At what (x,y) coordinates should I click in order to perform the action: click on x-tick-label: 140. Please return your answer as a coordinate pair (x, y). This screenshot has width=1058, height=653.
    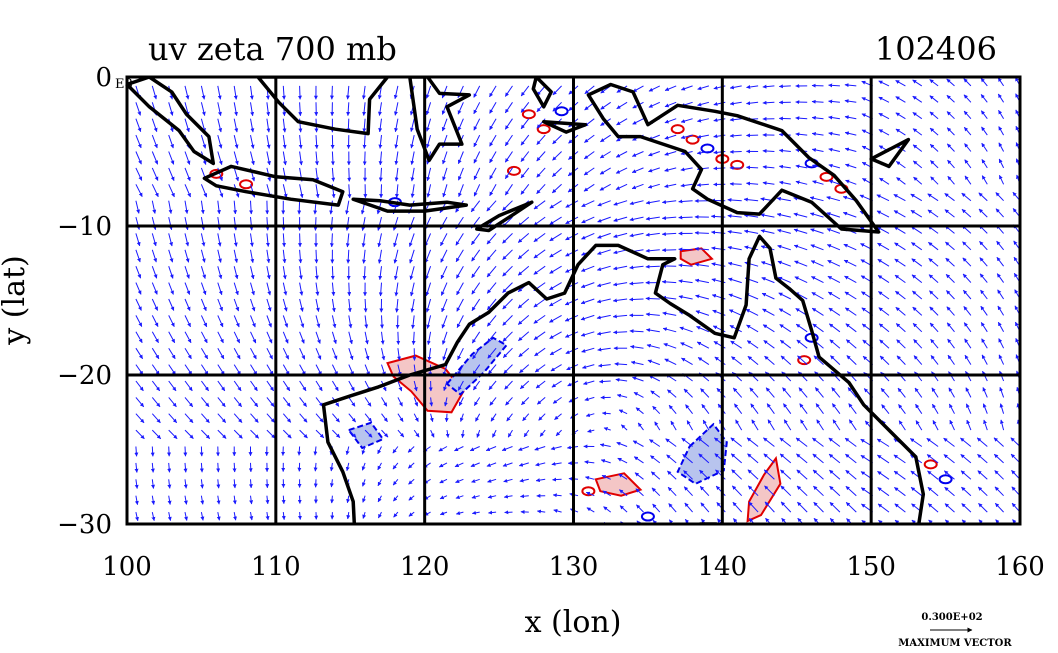
    Looking at the image, I should click on (723, 567).